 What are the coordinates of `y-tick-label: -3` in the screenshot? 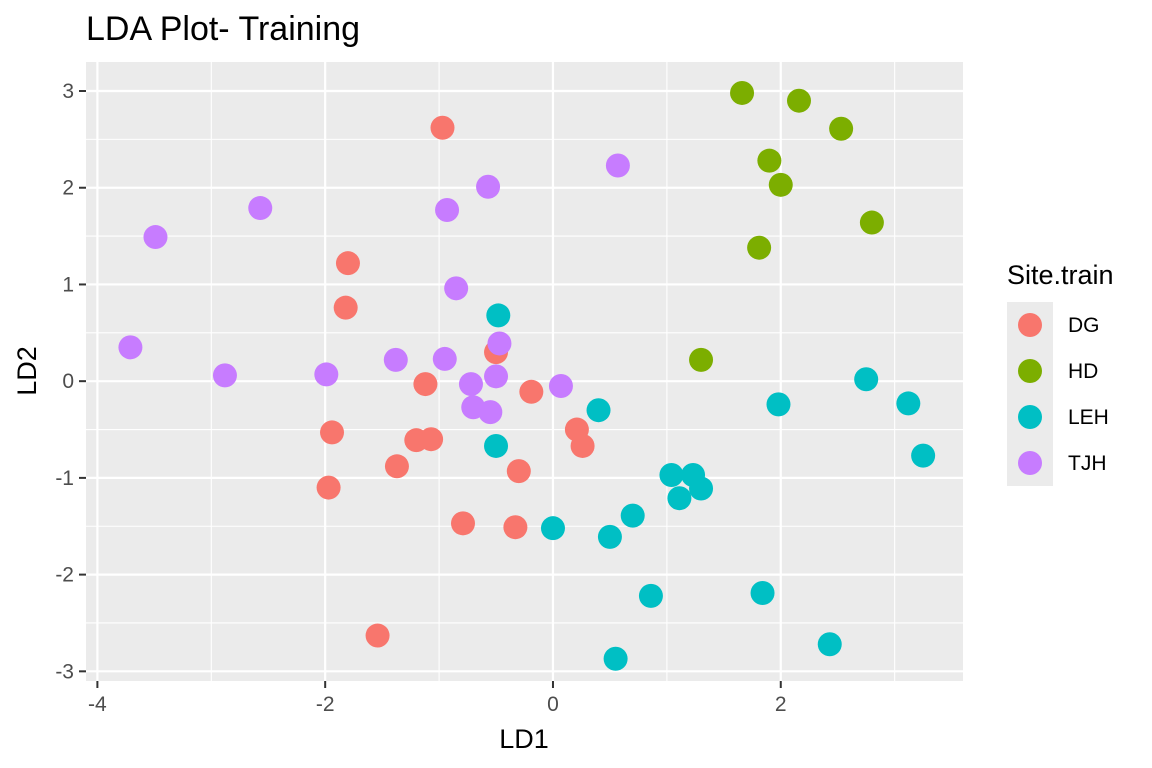 It's located at (64, 671).